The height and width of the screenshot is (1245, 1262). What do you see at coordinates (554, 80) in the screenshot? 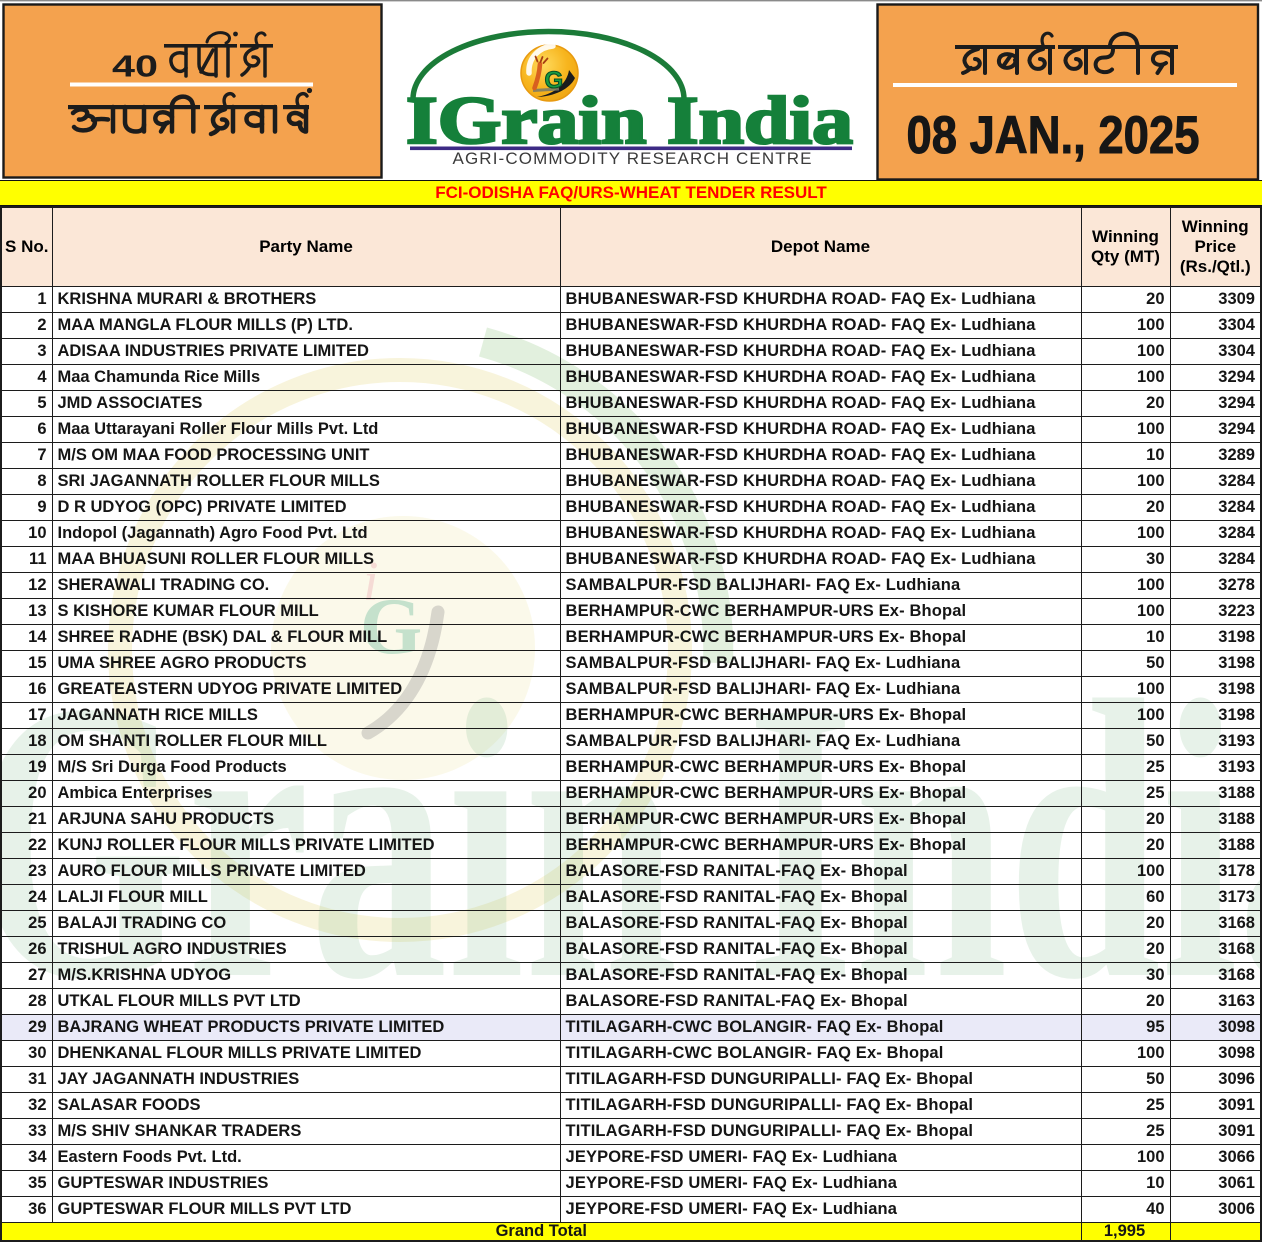
I see `svg-text: G` at bounding box center [554, 80].